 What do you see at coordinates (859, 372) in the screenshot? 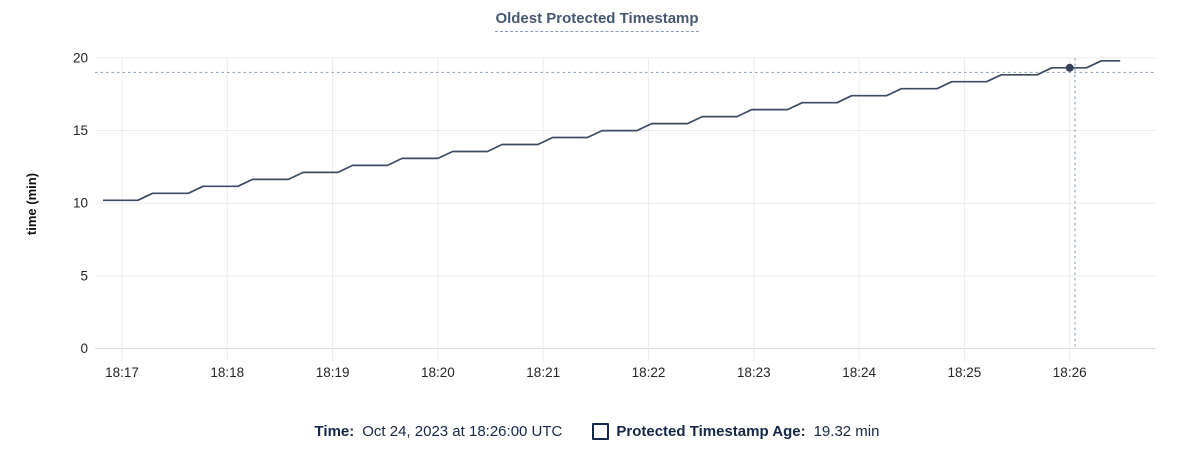
I see `x-tick-label: 18:24` at bounding box center [859, 372].